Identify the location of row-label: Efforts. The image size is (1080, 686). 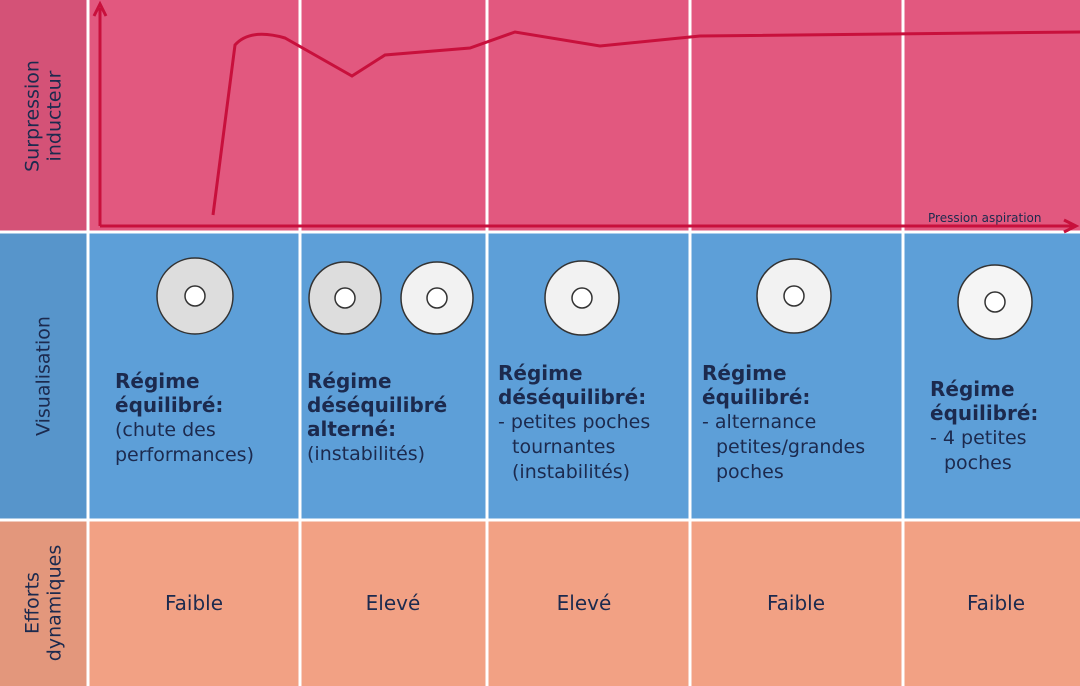
(33, 603).